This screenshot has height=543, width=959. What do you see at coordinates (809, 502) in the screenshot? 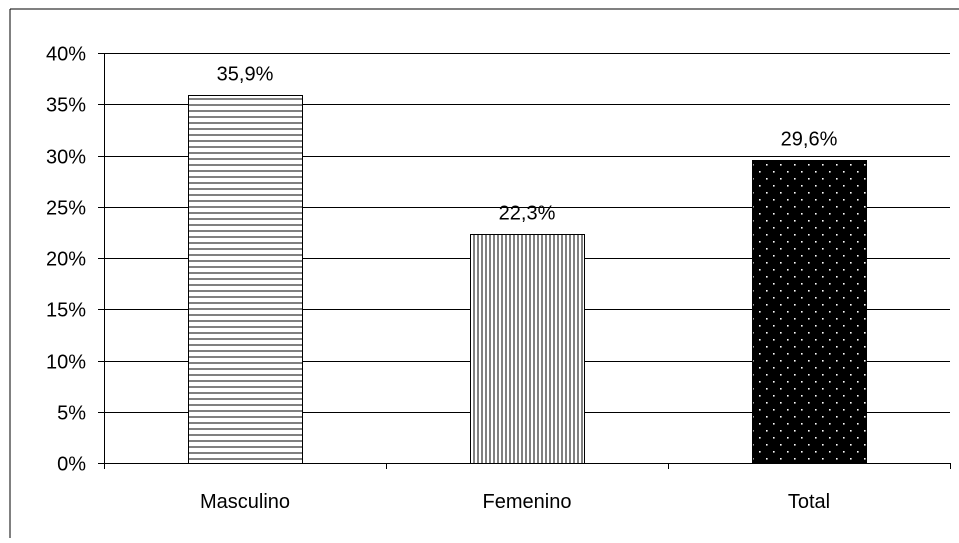
I see `category-label-total: Total` at bounding box center [809, 502].